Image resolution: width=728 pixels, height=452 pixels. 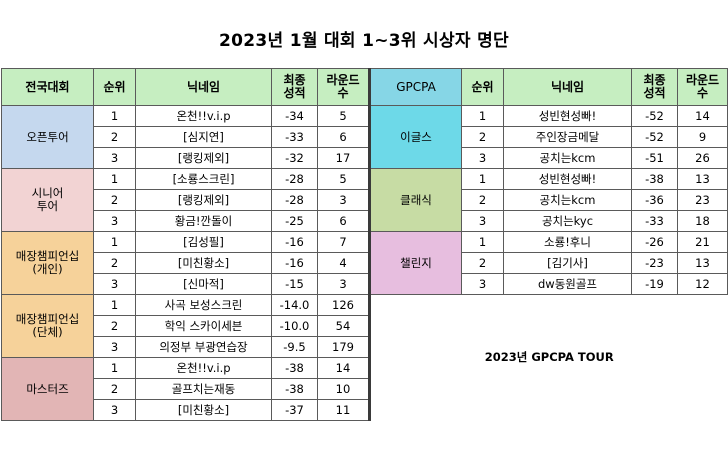 What do you see at coordinates (294, 263) in the screenshot?
I see `score-cell: -16` at bounding box center [294, 263].